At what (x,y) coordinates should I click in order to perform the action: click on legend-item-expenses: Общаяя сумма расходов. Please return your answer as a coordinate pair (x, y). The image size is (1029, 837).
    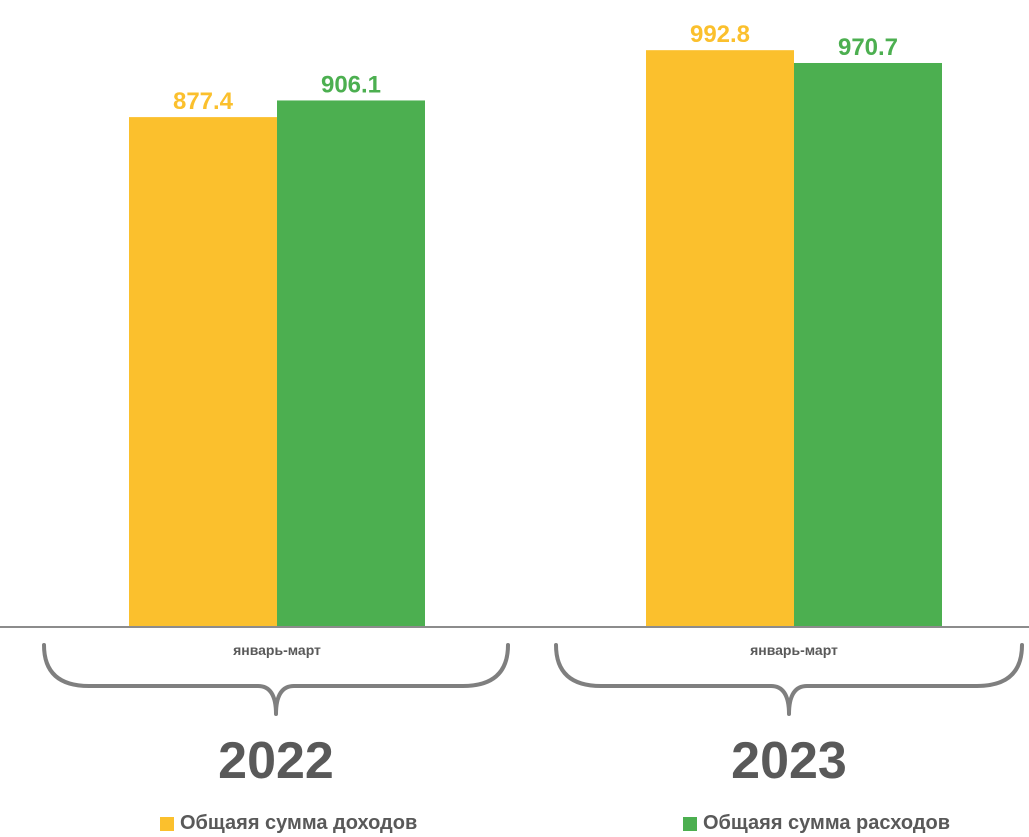
    Looking at the image, I should click on (816, 823).